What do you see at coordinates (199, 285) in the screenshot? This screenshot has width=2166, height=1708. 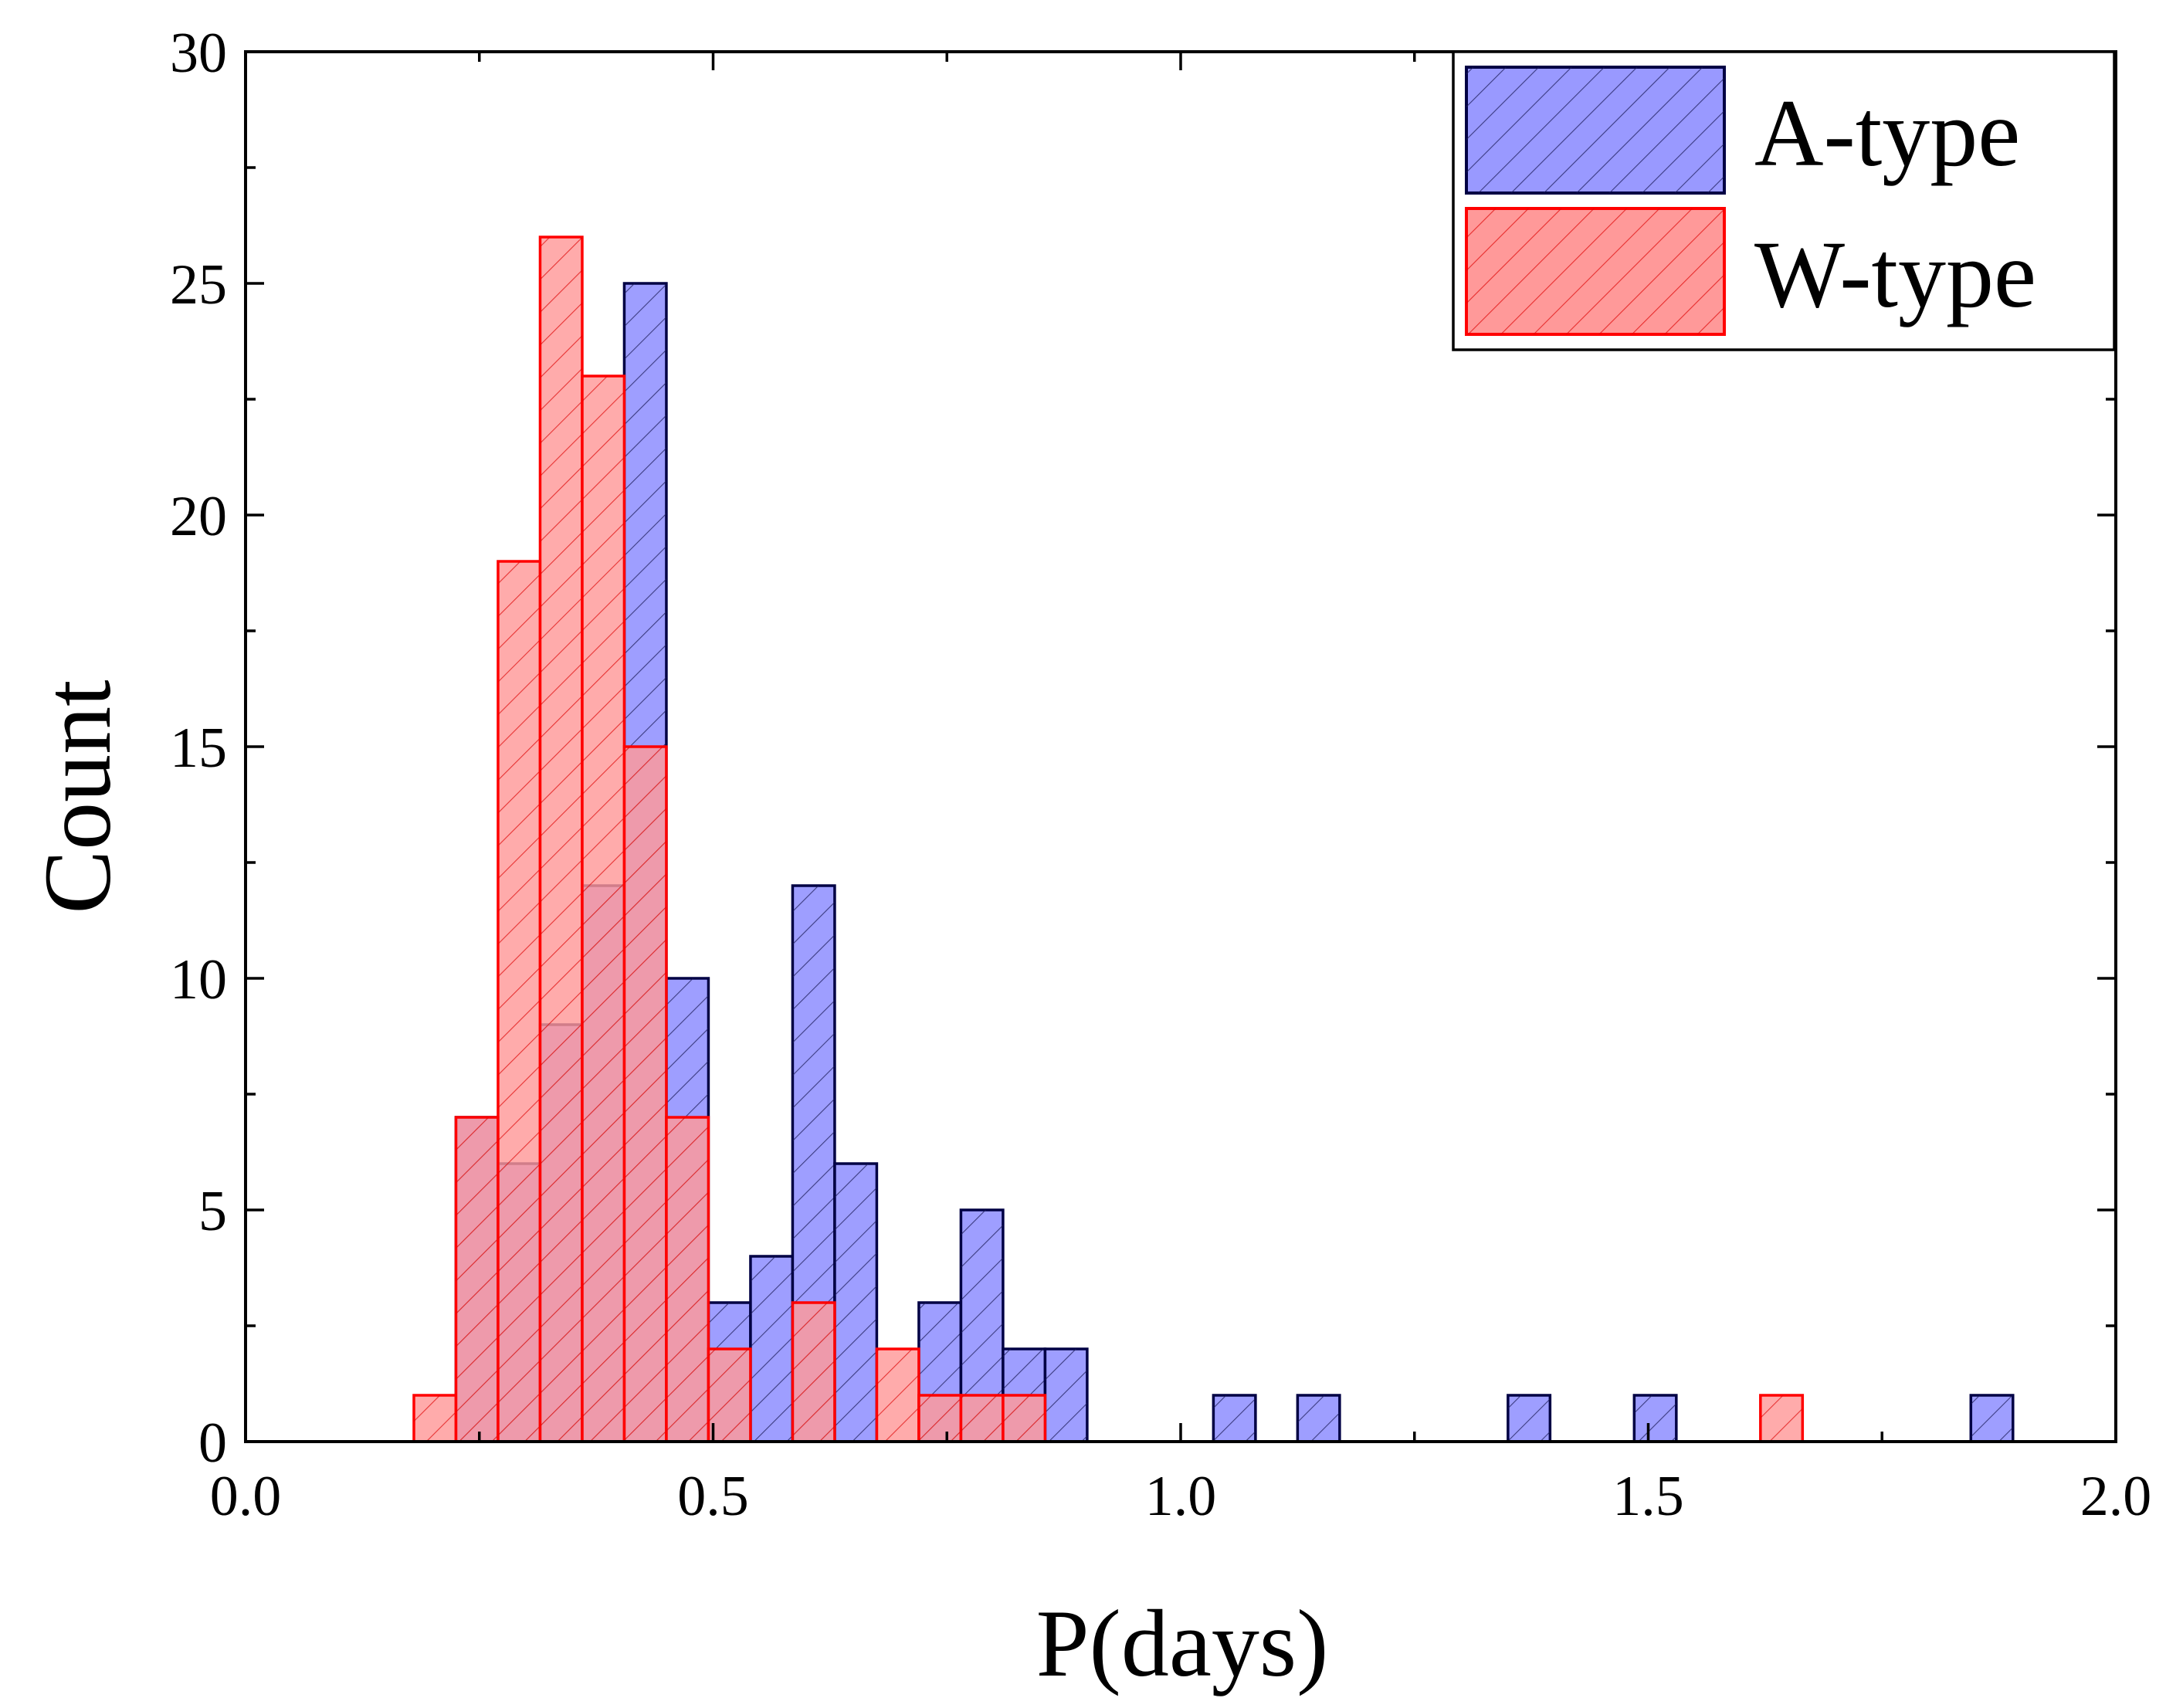 I see `y-tick-label: 25` at bounding box center [199, 285].